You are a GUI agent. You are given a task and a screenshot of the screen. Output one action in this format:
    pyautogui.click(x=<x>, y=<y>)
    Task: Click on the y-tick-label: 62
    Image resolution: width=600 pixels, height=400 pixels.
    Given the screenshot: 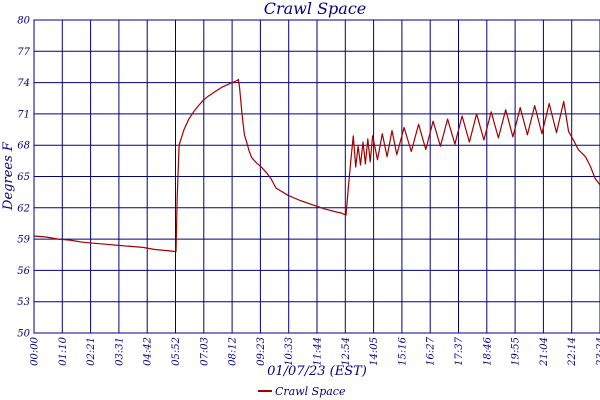 What is the action you would take?
    pyautogui.click(x=23, y=208)
    